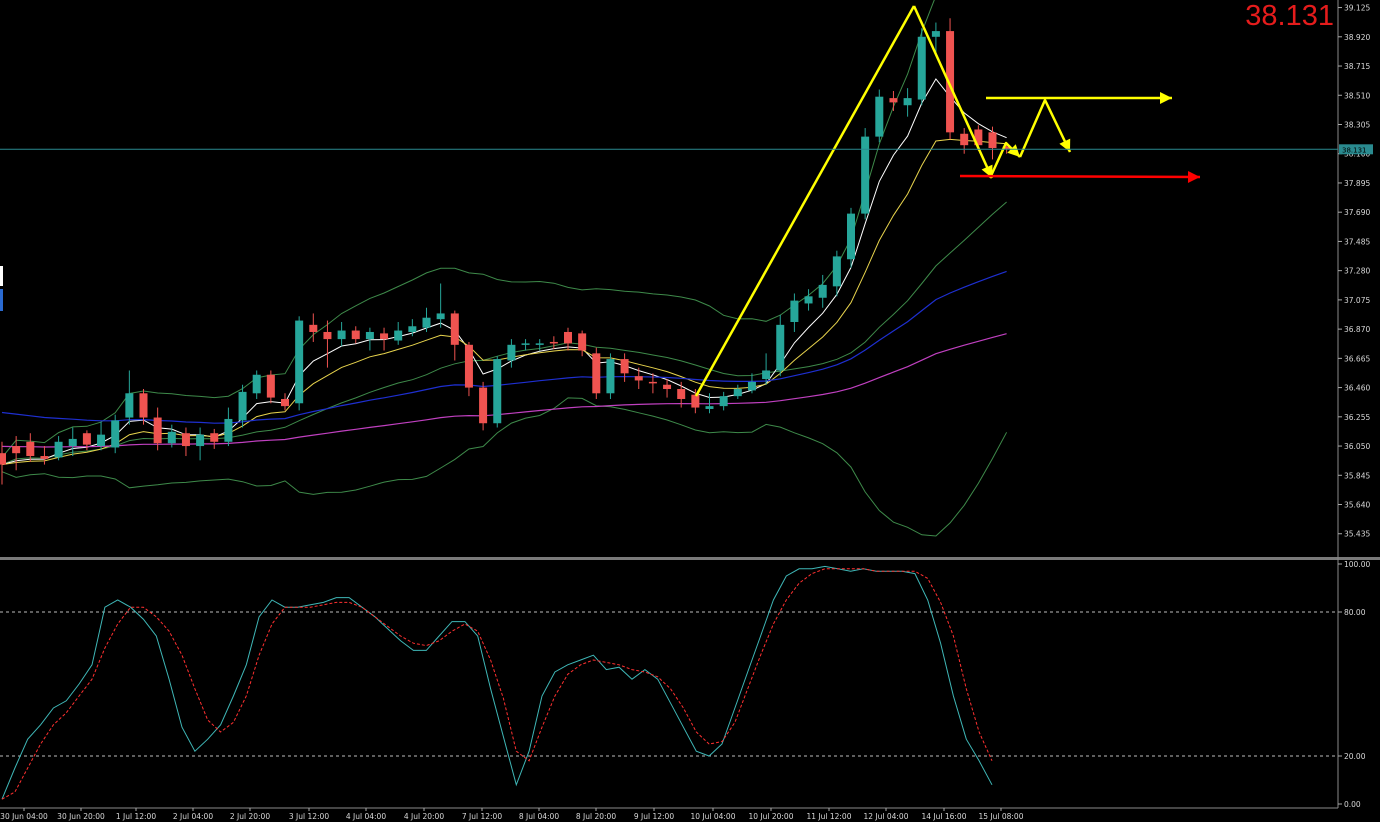 This screenshot has width=1380, height=822. I want to click on time-tick-label: 4 Jul 20:00, so click(424, 816).